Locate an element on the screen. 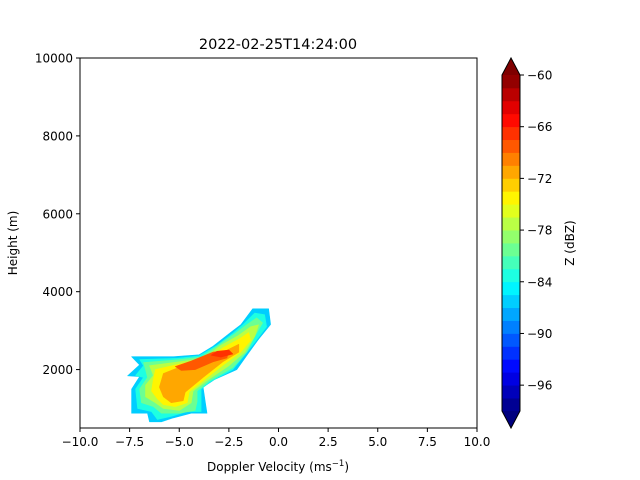 The width and height of the screenshot is (640, 480). colorbar-label: Z (dBZ) is located at coordinates (570, 242).